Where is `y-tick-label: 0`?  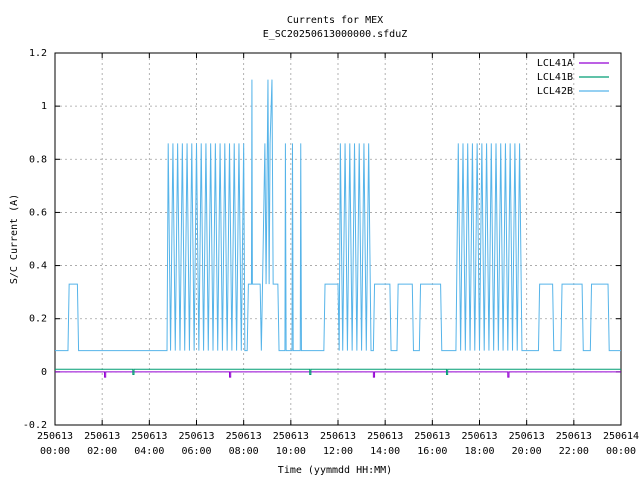
y-tick-label: 0 is located at coordinates (44, 372).